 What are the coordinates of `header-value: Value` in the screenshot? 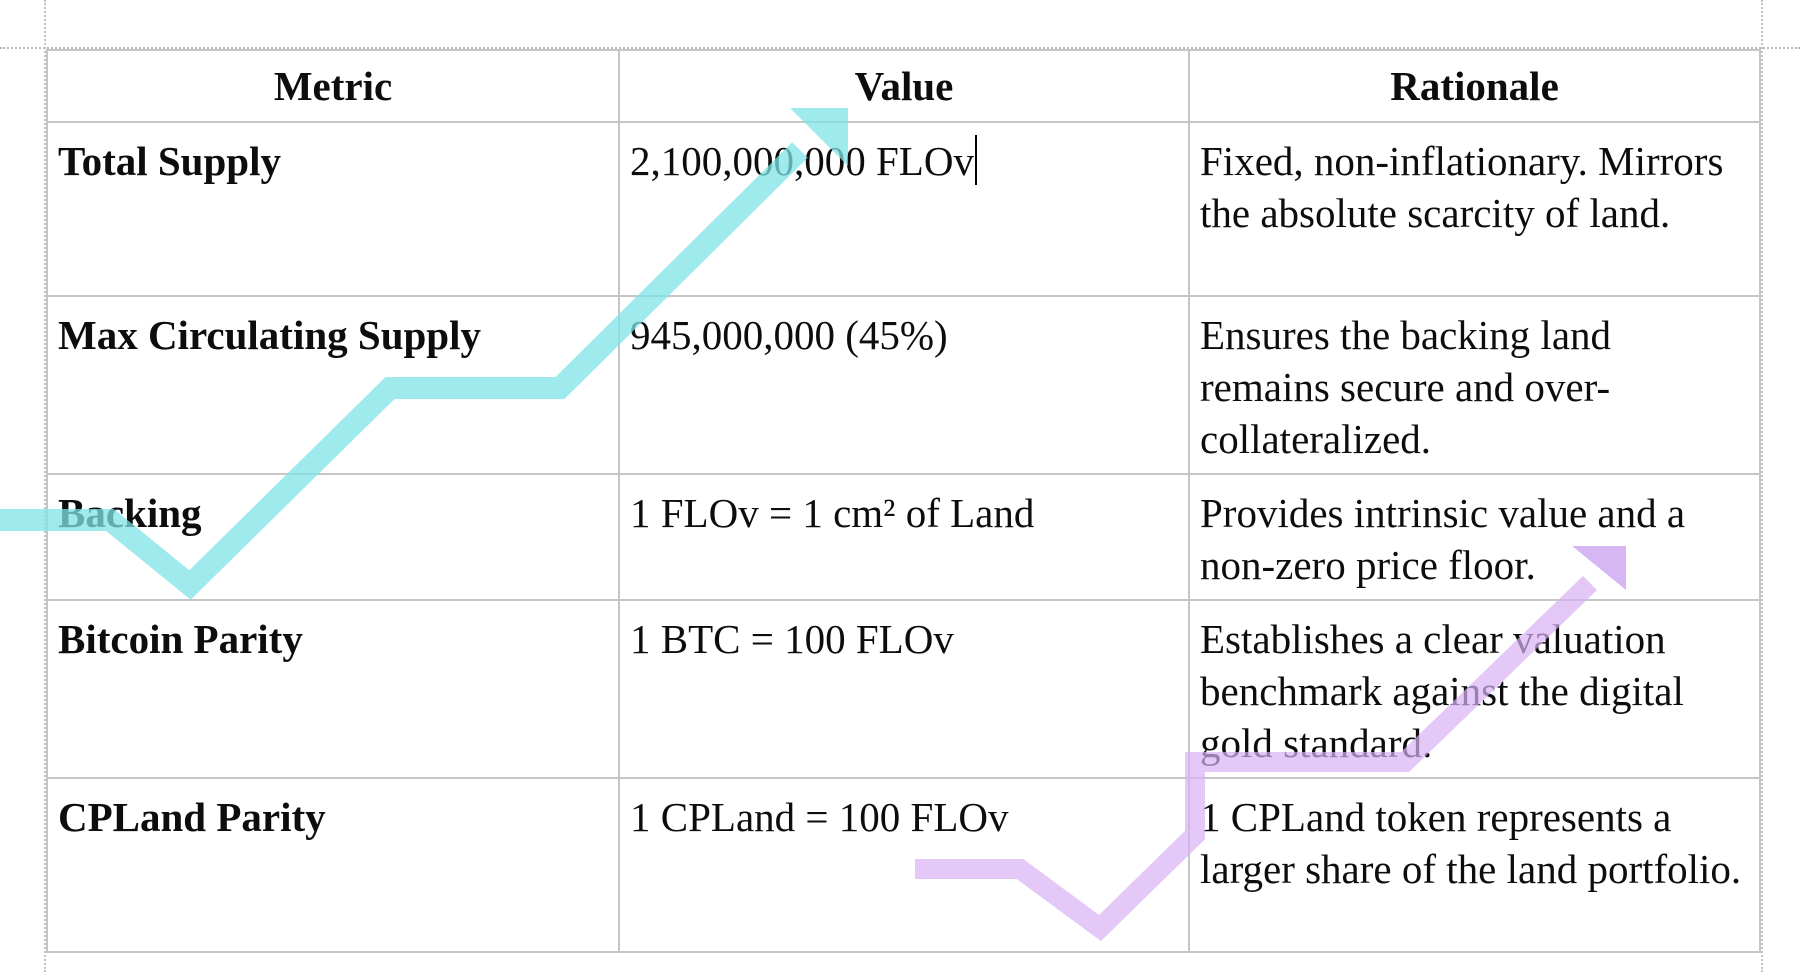 It's located at (904, 86).